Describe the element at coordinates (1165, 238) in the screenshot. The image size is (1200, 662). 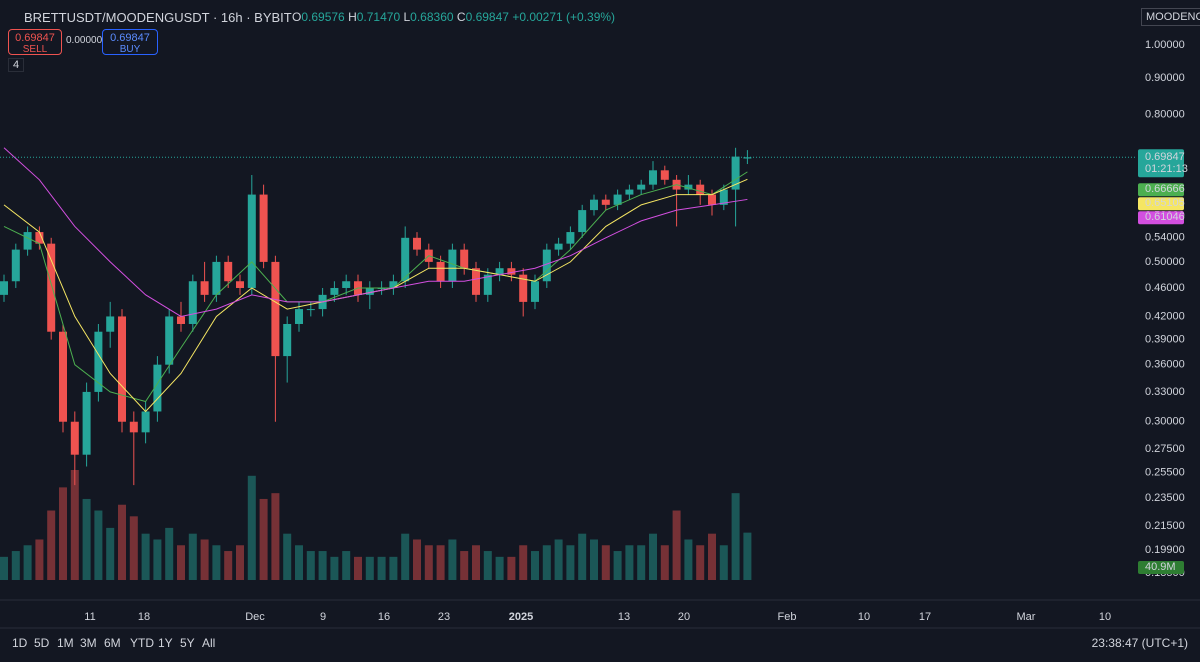
I see `y-tick-label: 0.54000` at that location.